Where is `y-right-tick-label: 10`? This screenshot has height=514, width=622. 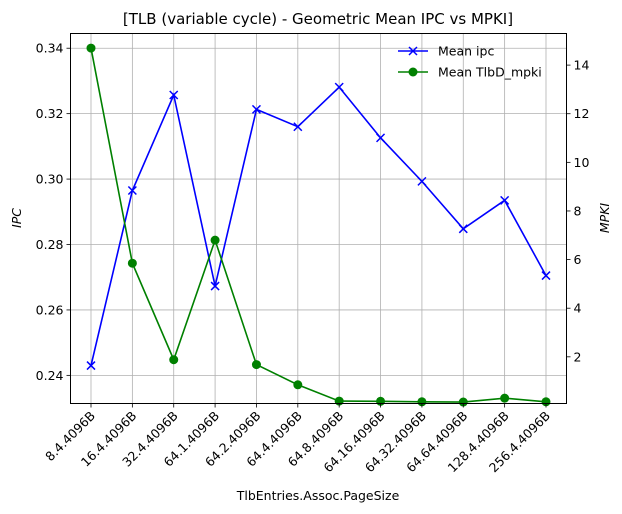
y-right-tick-label: 10 is located at coordinates (582, 162).